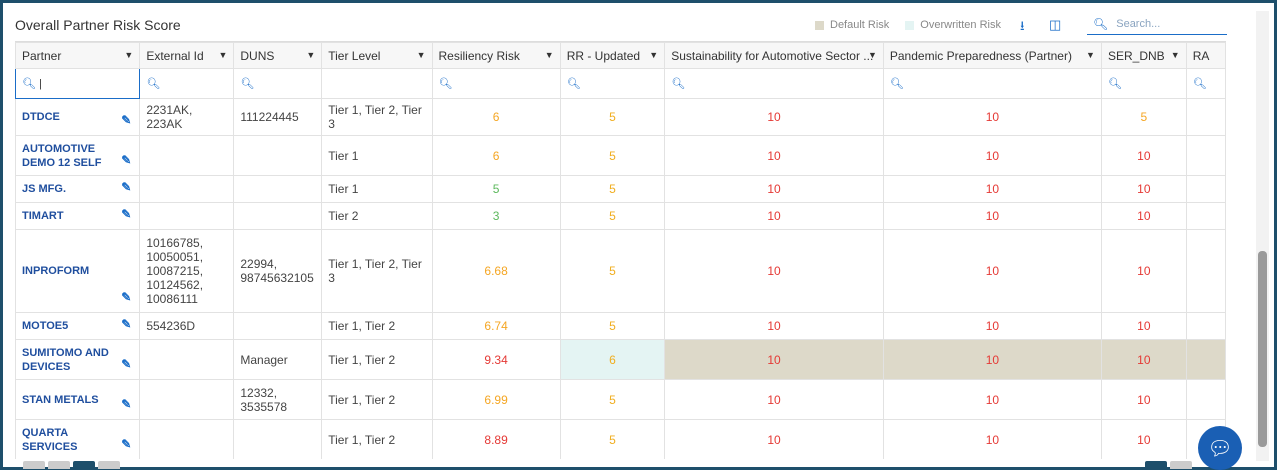 The image size is (1277, 470). I want to click on column-header-label: DUNS, so click(257, 55).